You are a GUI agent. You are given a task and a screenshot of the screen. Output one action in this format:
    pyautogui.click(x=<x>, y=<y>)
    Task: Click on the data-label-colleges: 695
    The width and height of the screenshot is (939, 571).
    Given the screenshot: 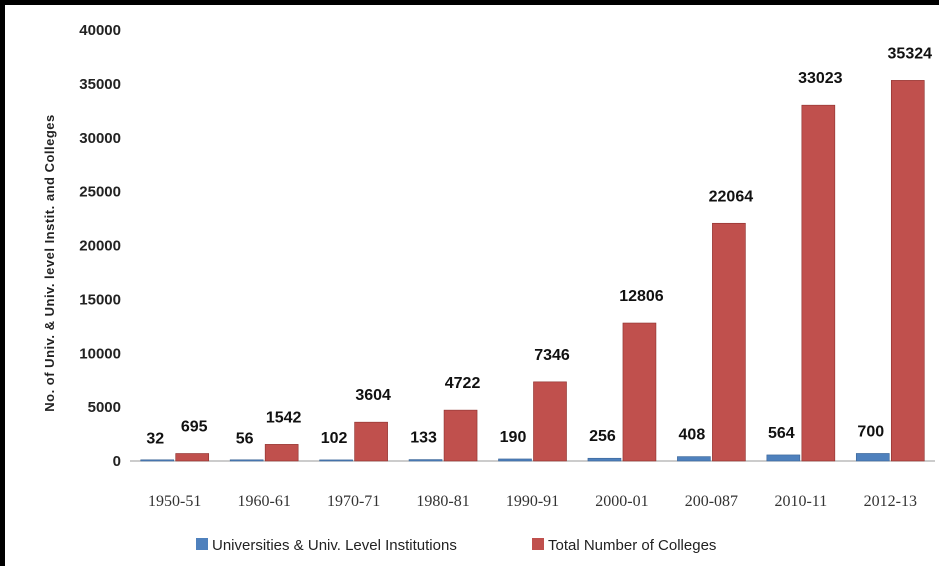 What is the action you would take?
    pyautogui.click(x=194, y=427)
    